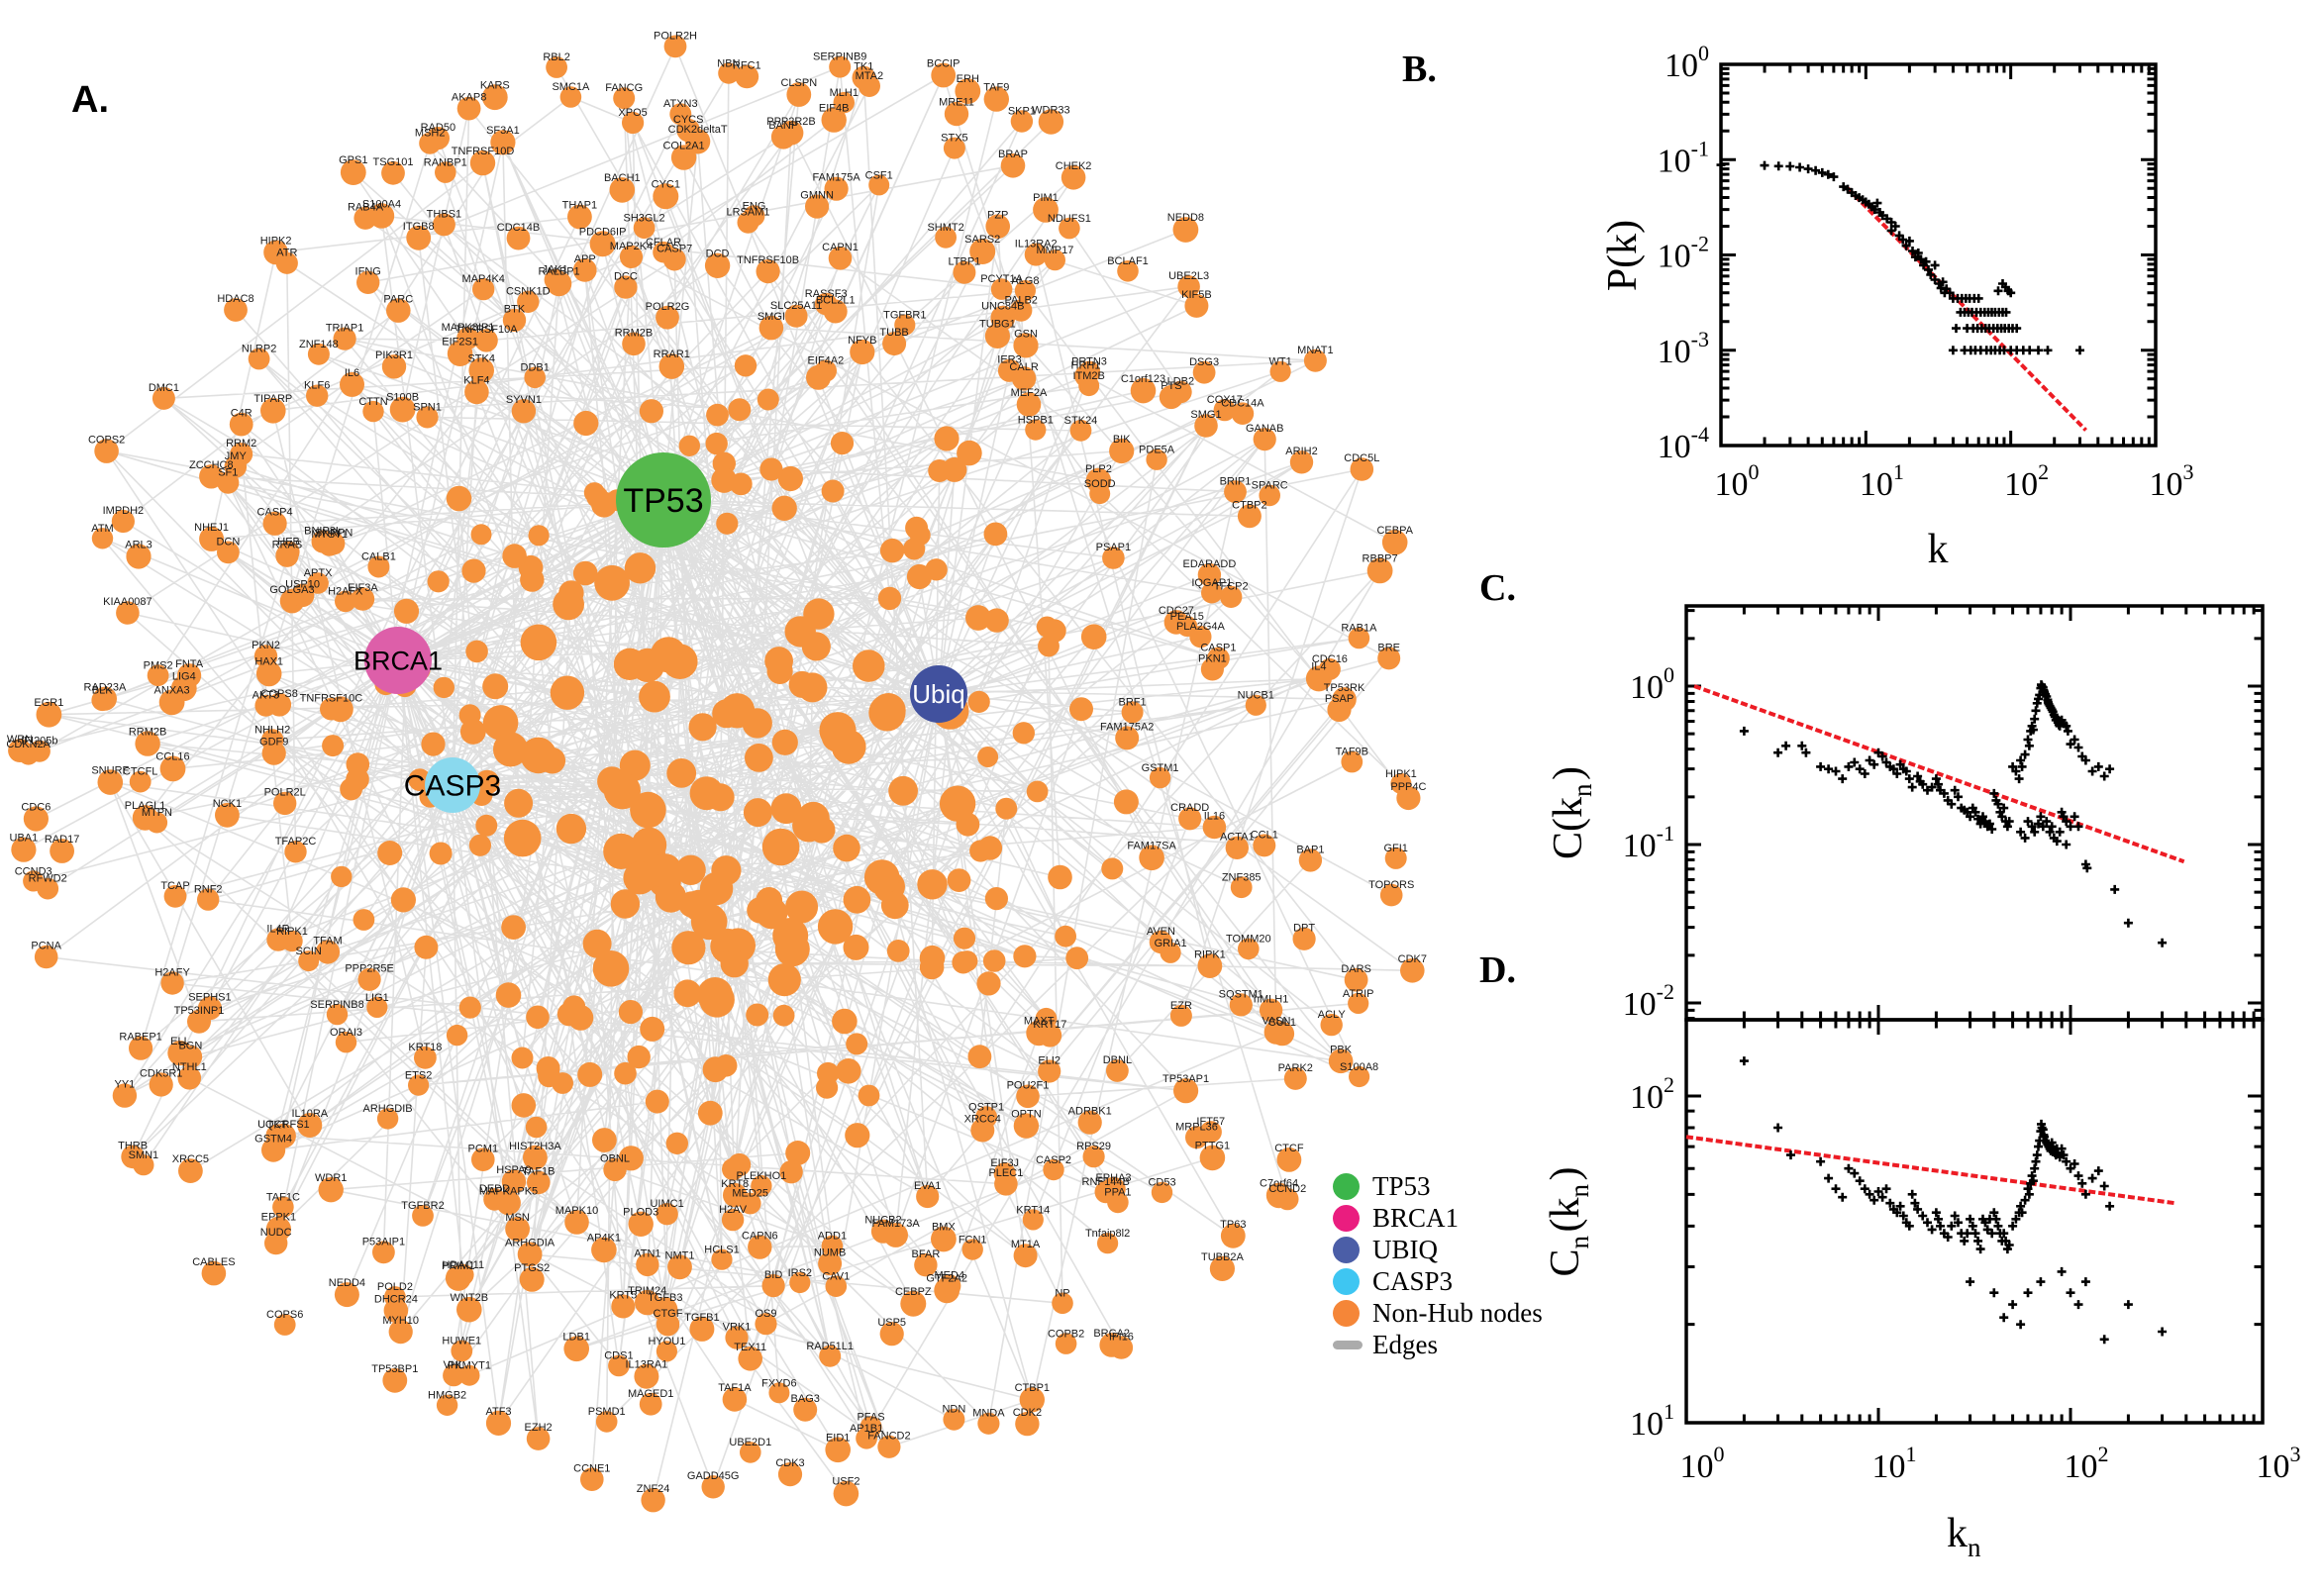 This screenshot has width=2323, height=1596. What do you see at coordinates (319, 344) in the screenshot?
I see `network-node-label: ZNF148` at bounding box center [319, 344].